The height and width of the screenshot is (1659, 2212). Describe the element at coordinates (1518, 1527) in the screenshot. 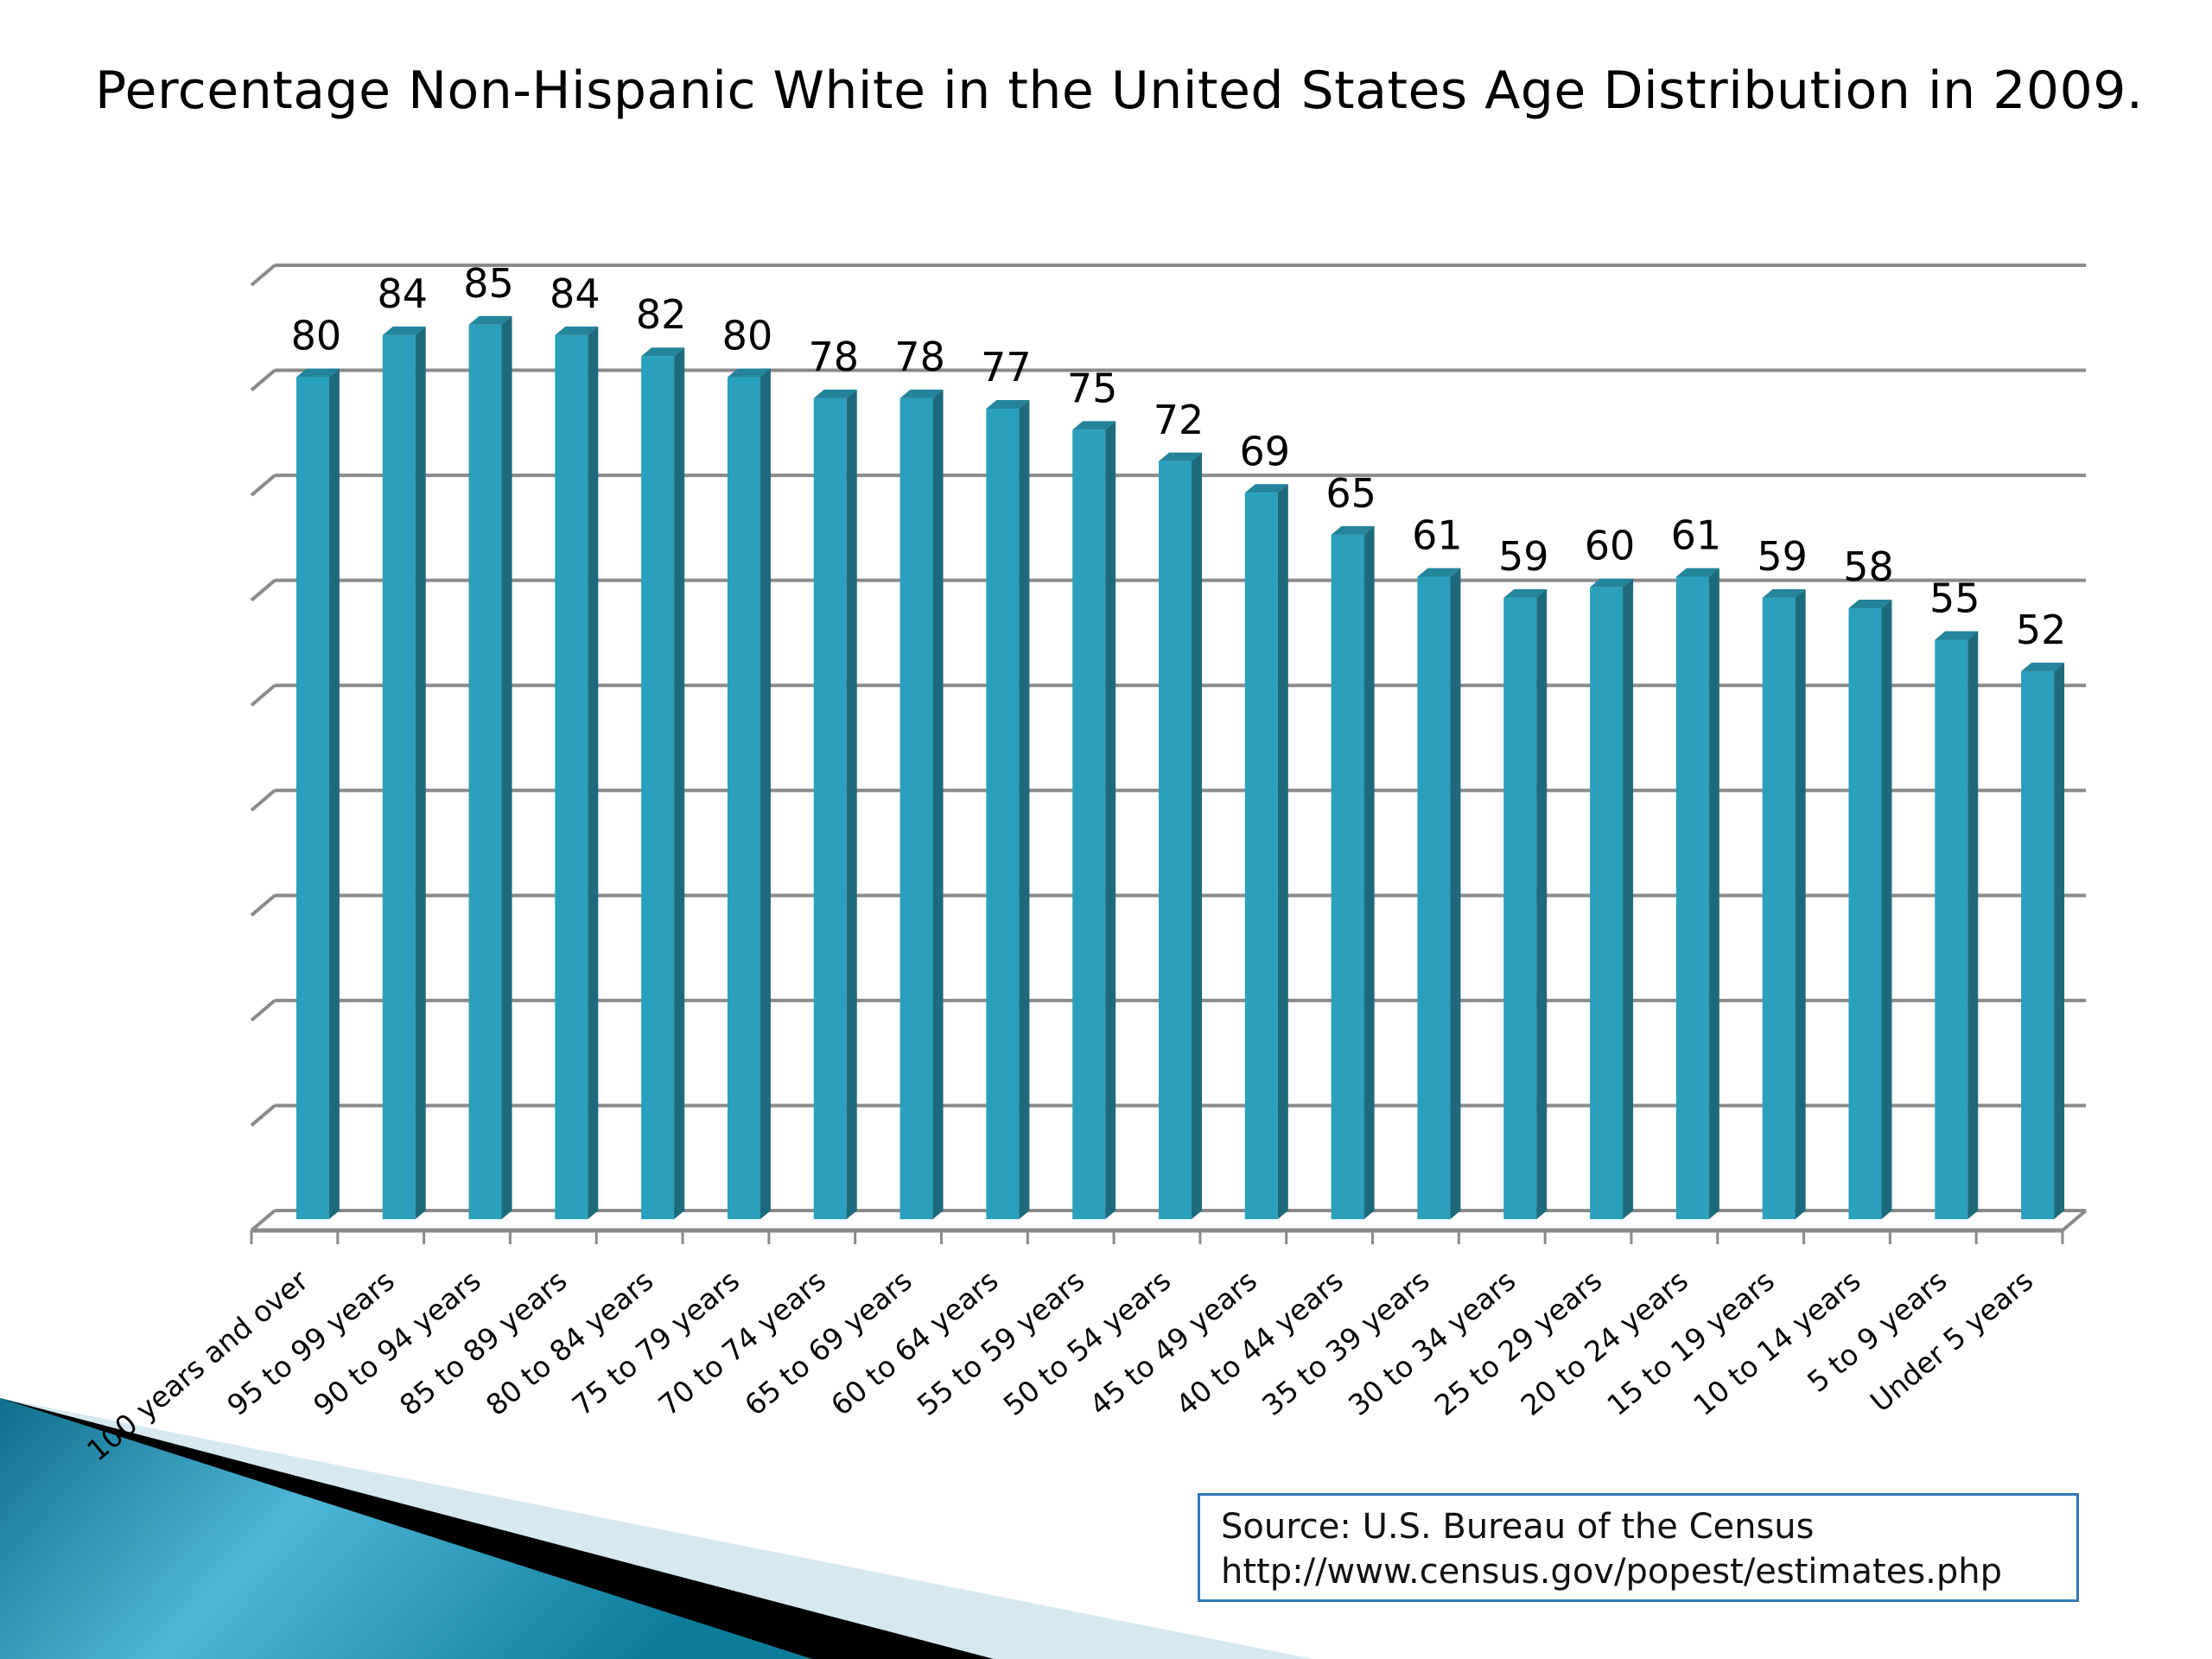

I see `source-line-1: Source: U.S. Bureau of the Census` at that location.